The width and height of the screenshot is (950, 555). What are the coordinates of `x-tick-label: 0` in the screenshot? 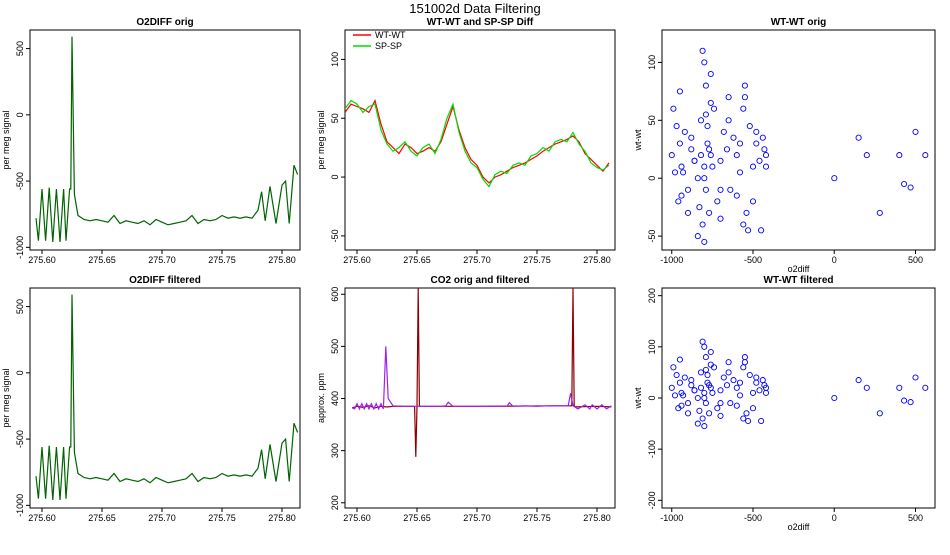 It's located at (834, 260).